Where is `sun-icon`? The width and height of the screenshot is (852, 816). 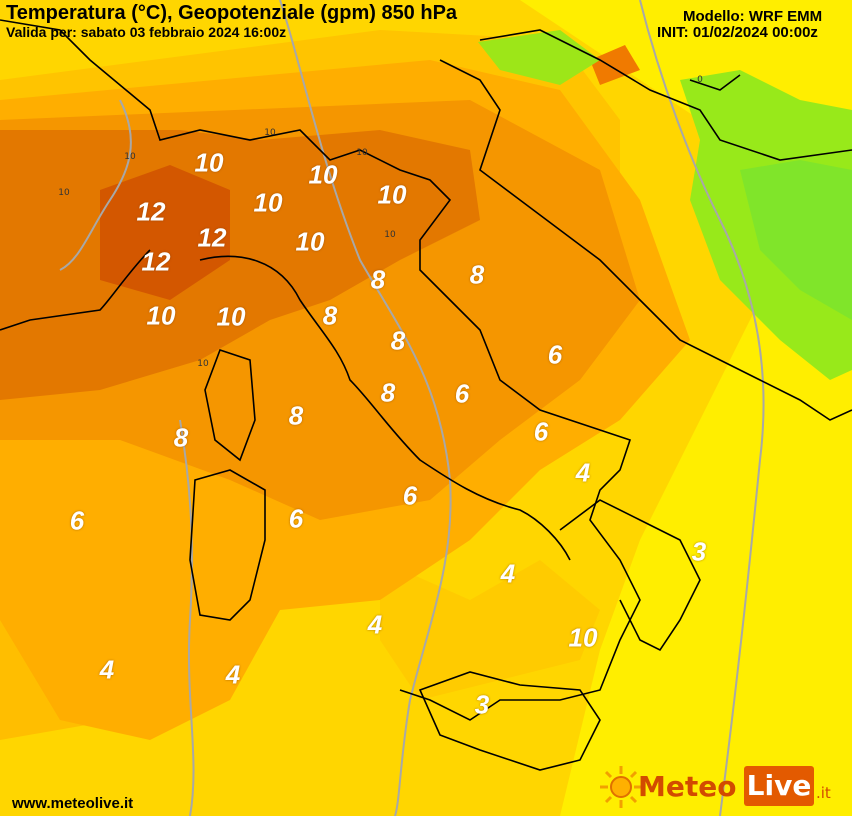 sun-icon is located at coordinates (621, 787).